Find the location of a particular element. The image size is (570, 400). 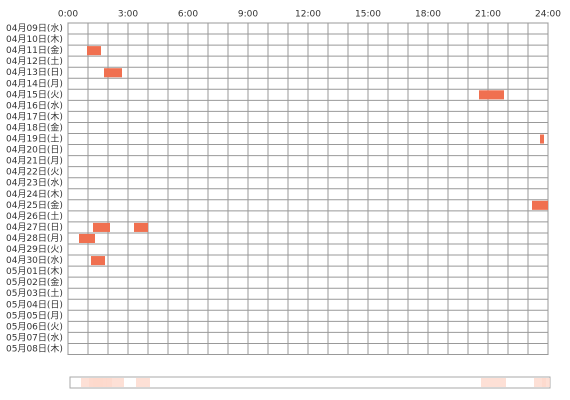

x-tick-label: 3:00 is located at coordinates (128, 15).